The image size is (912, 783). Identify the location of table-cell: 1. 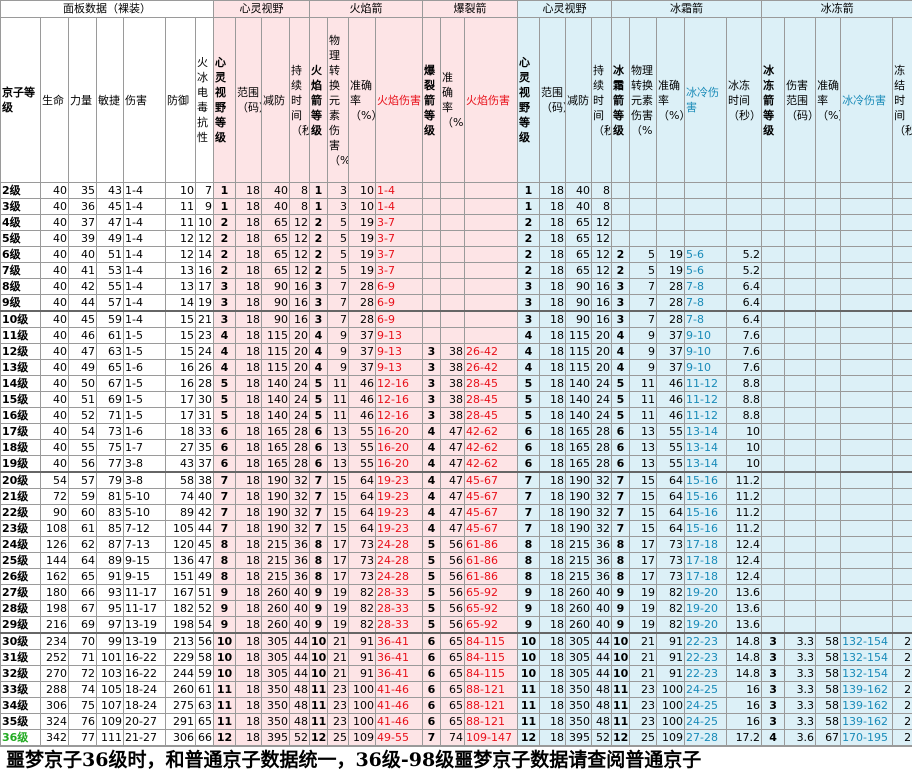
(224, 206).